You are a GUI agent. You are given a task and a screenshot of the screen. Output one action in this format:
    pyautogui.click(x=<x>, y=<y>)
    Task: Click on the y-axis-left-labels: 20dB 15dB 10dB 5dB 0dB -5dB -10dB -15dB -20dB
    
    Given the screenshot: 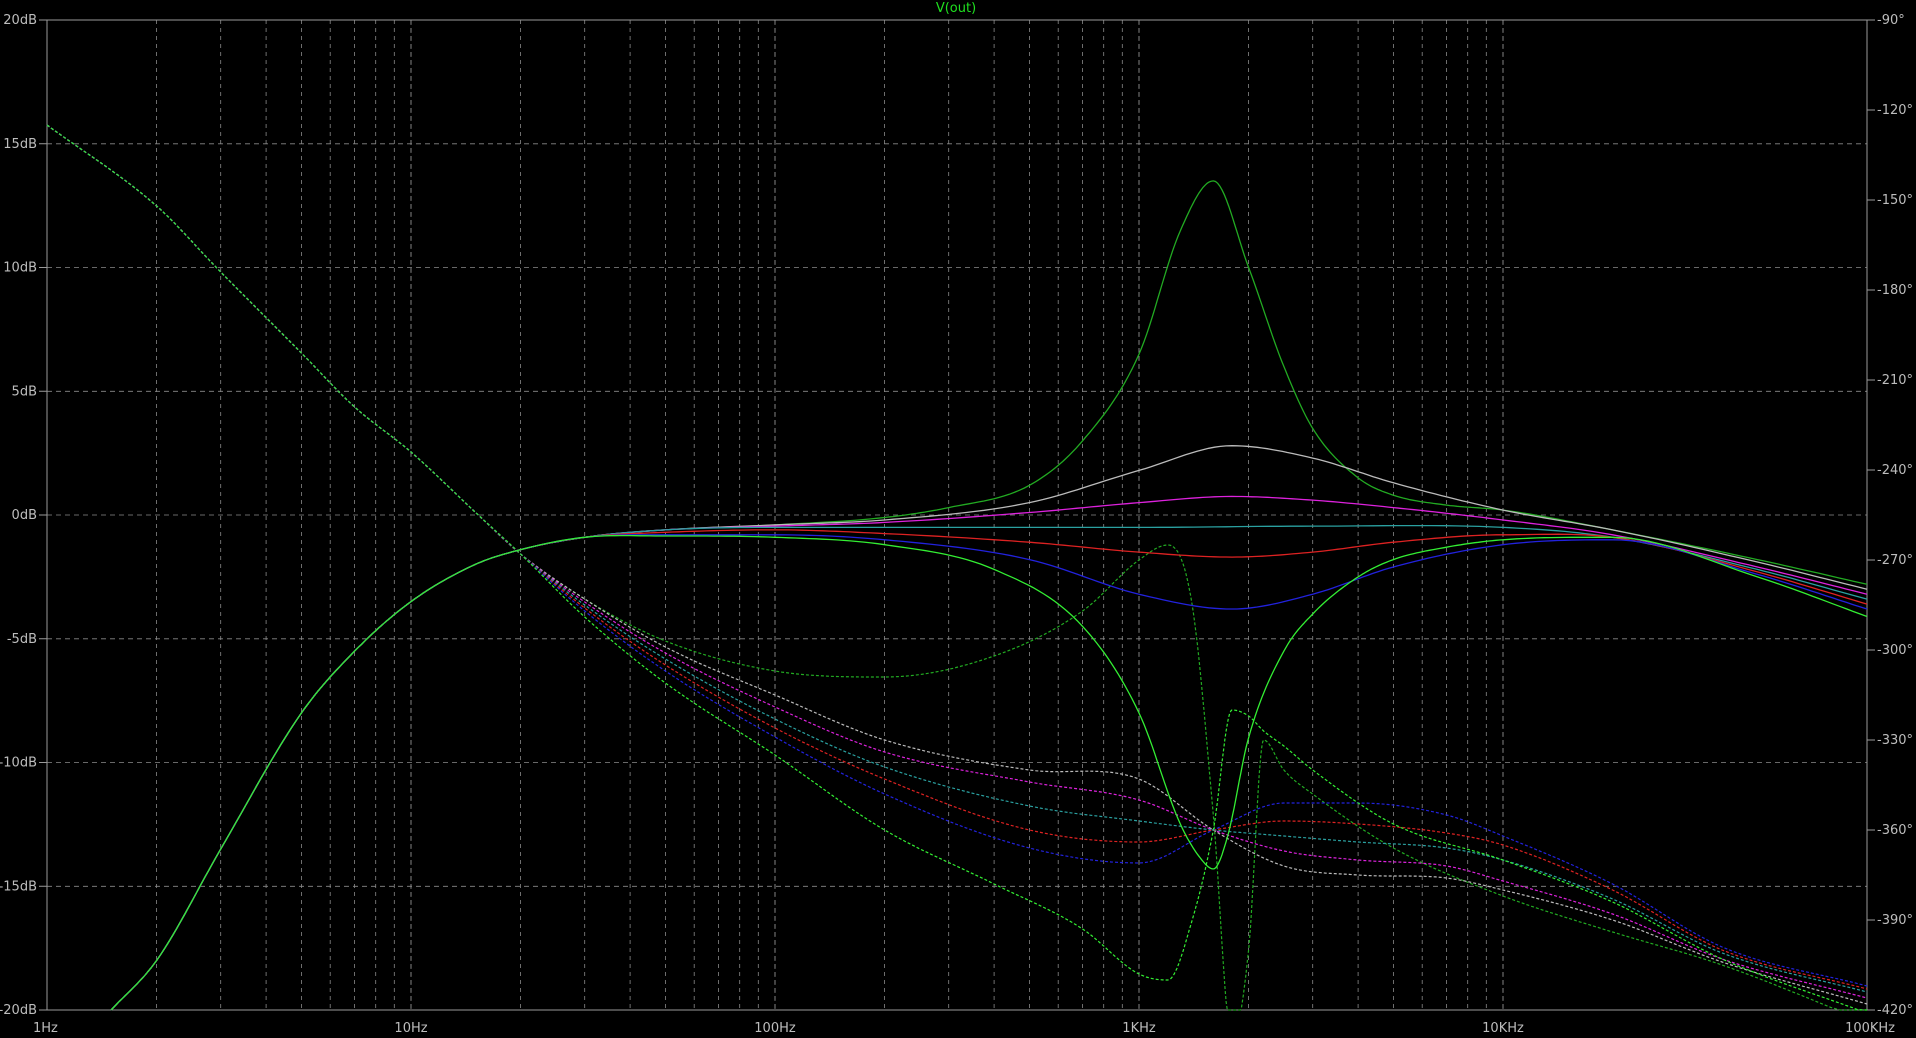 What is the action you would take?
    pyautogui.click(x=23, y=515)
    